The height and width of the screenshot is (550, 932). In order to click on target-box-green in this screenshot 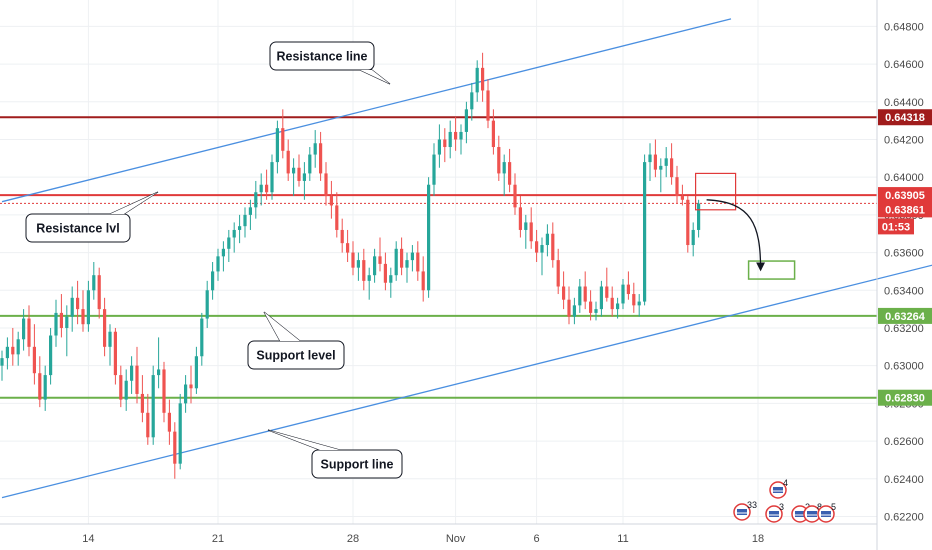, I will do `click(771, 270)`.